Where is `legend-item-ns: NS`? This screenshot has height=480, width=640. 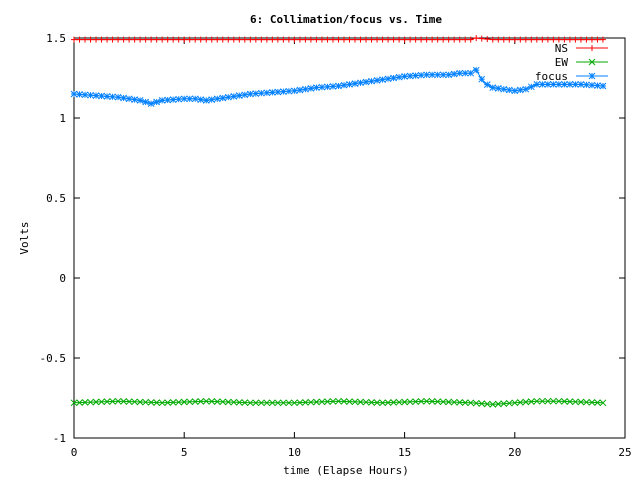 legend-item-ns: NS is located at coordinates (581, 48).